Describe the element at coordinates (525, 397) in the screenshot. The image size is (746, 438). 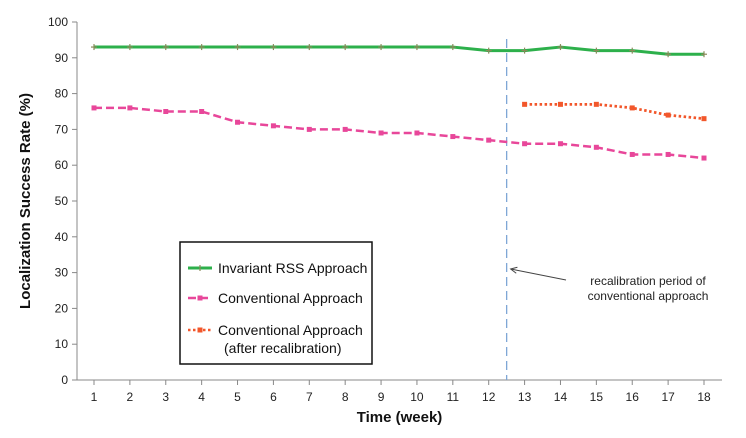
I see `x-tick-label: 13` at that location.